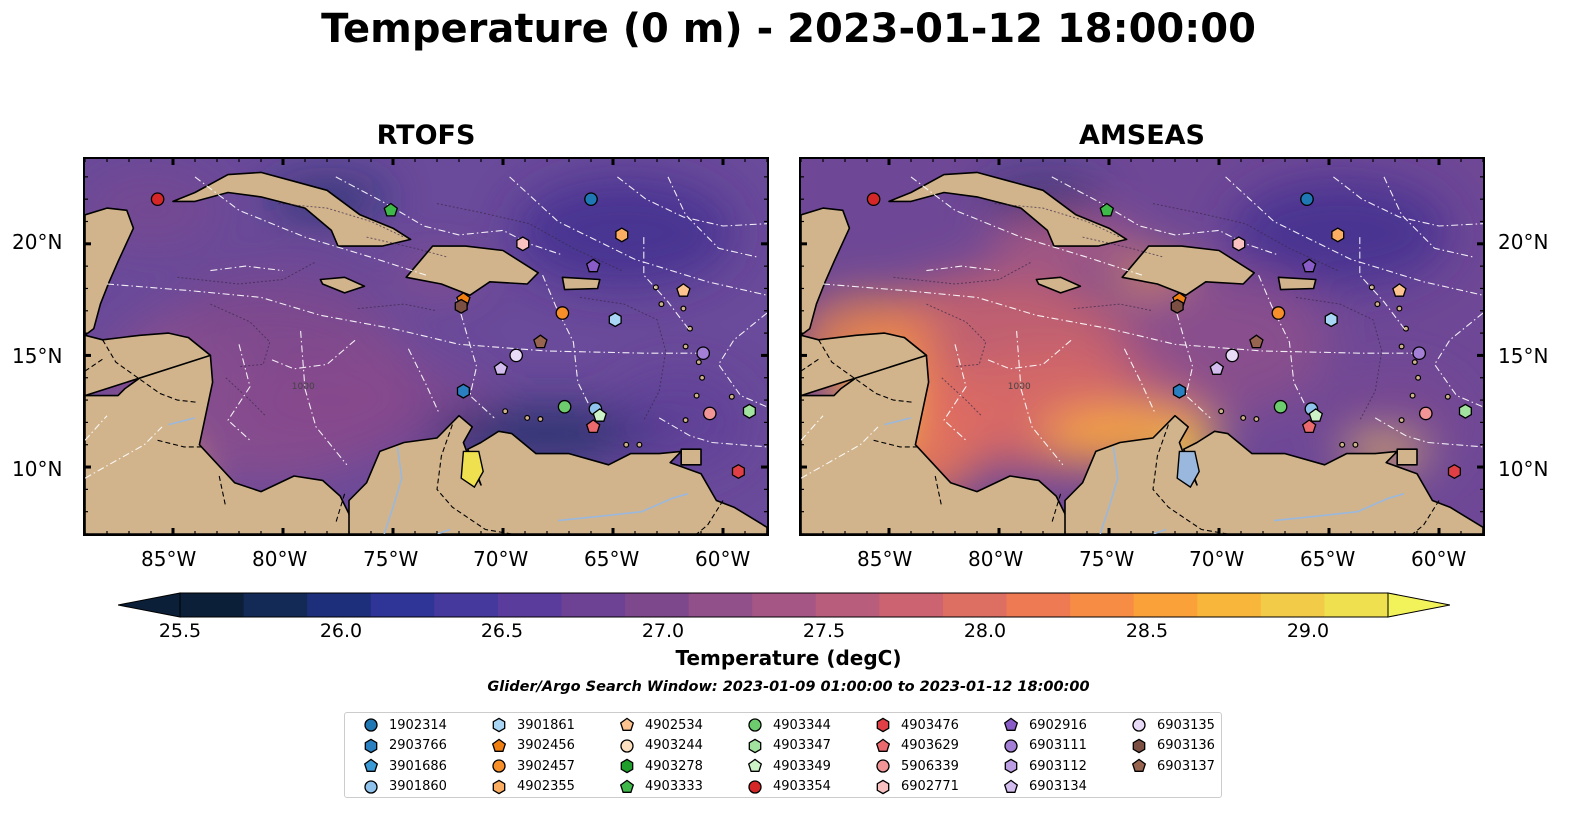 The width and height of the screenshot is (1577, 827). I want to click on legend-label: 6903112, so click(1058, 766).